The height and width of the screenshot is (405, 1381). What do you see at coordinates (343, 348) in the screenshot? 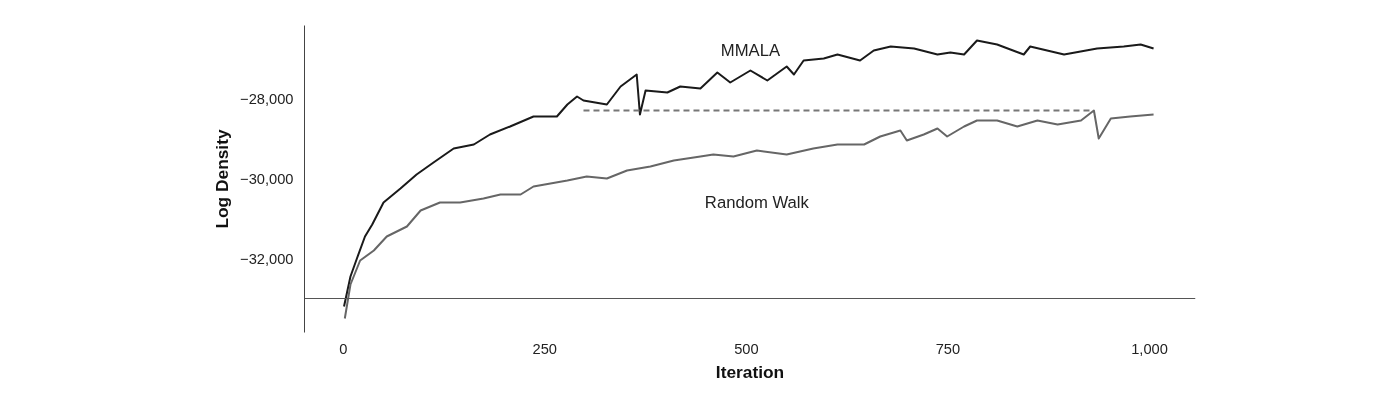
I see `x-tick-label: 0` at bounding box center [343, 348].